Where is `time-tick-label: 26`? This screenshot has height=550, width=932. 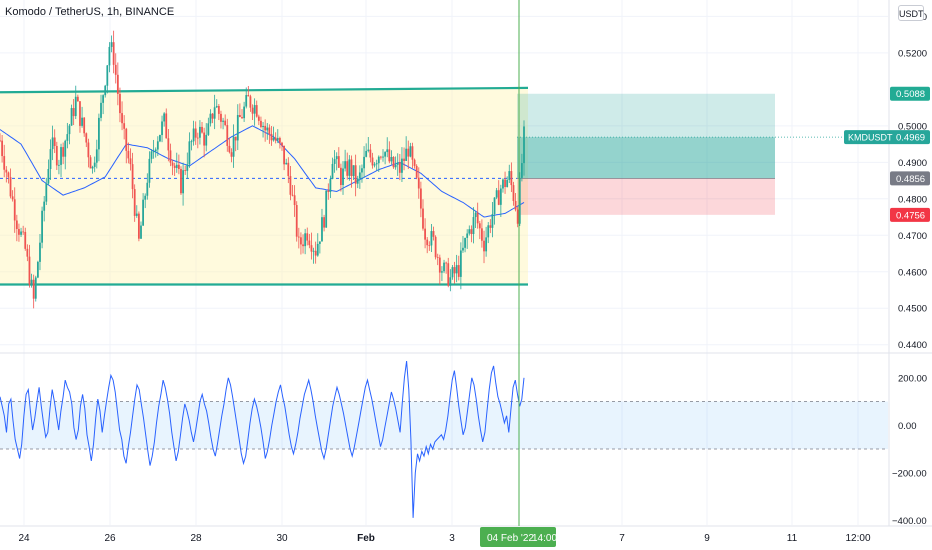 time-tick-label: 26 is located at coordinates (110, 538).